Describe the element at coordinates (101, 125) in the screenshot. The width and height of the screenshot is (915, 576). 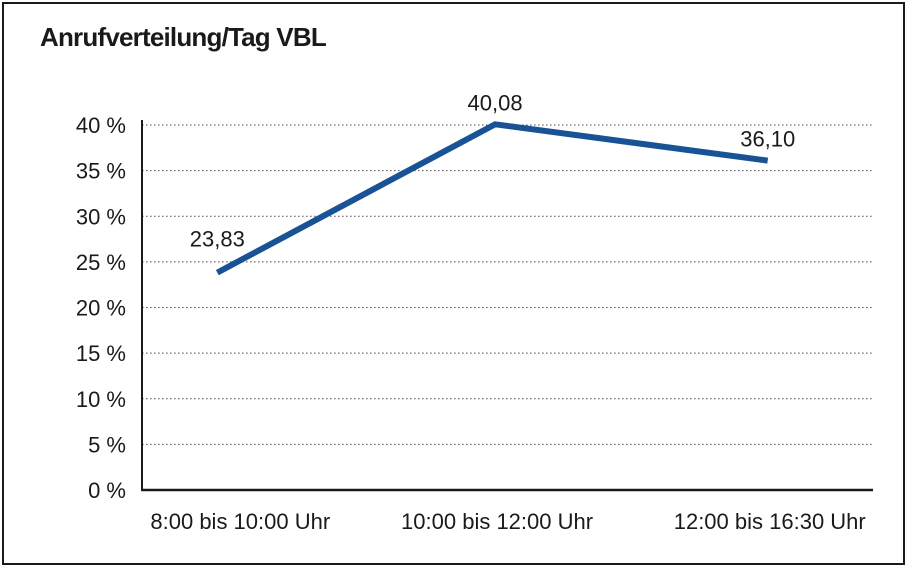
I see `y-tick-label: 40 %` at that location.